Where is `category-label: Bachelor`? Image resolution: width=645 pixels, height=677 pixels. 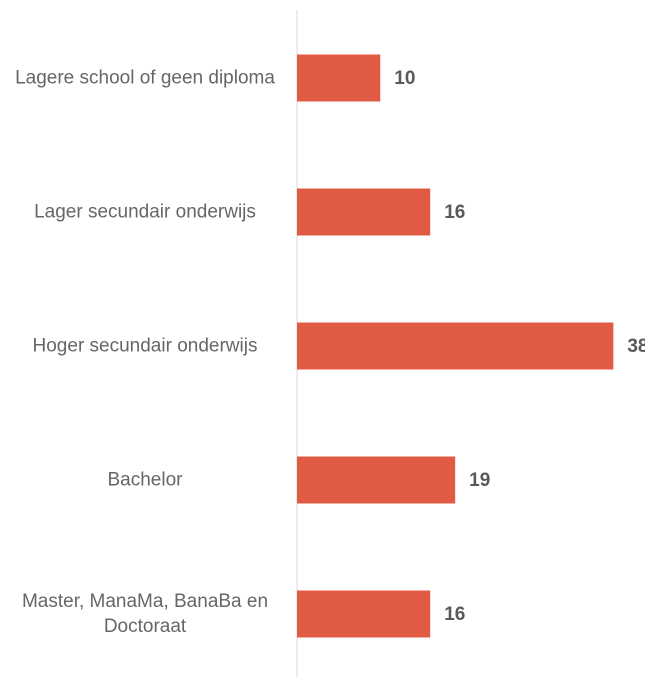 category-label: Bachelor is located at coordinates (145, 480).